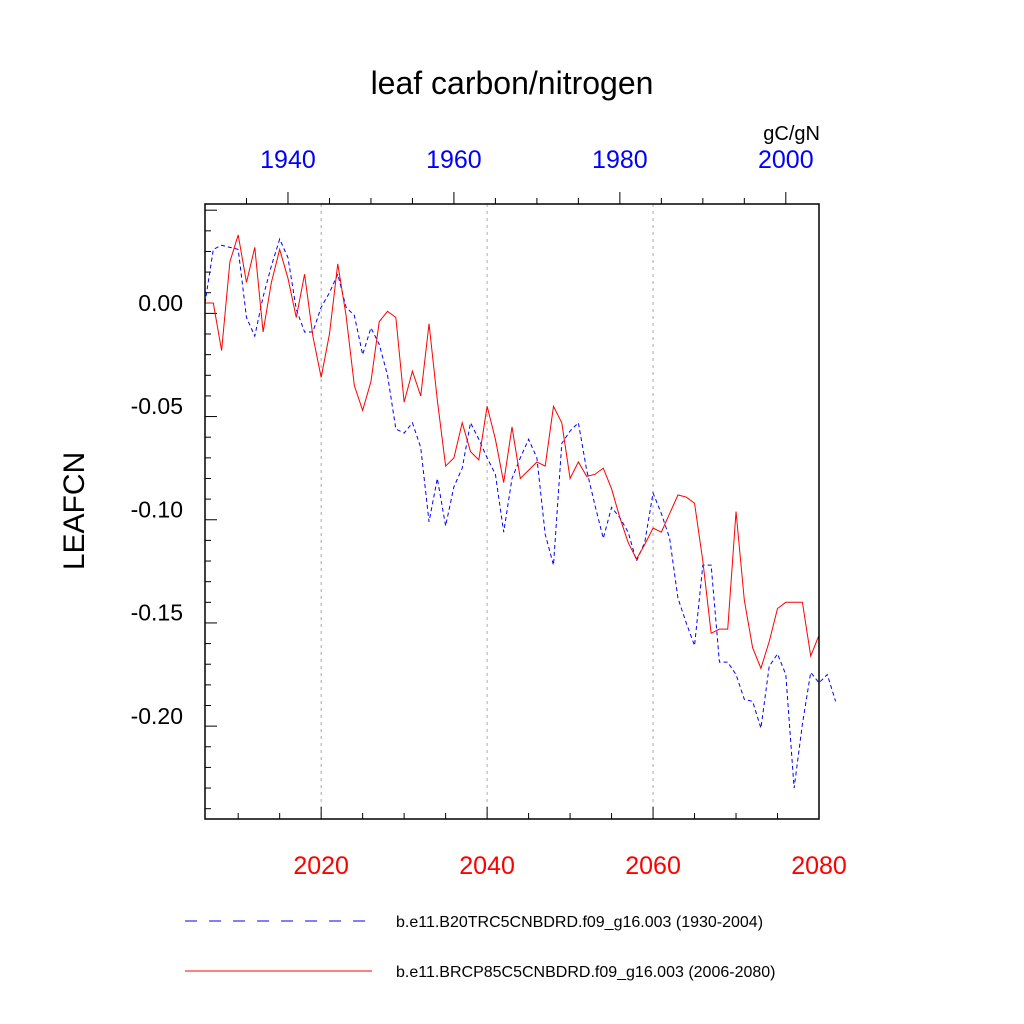  What do you see at coordinates (157, 613) in the screenshot?
I see `y-tick-label: -0.15` at bounding box center [157, 613].